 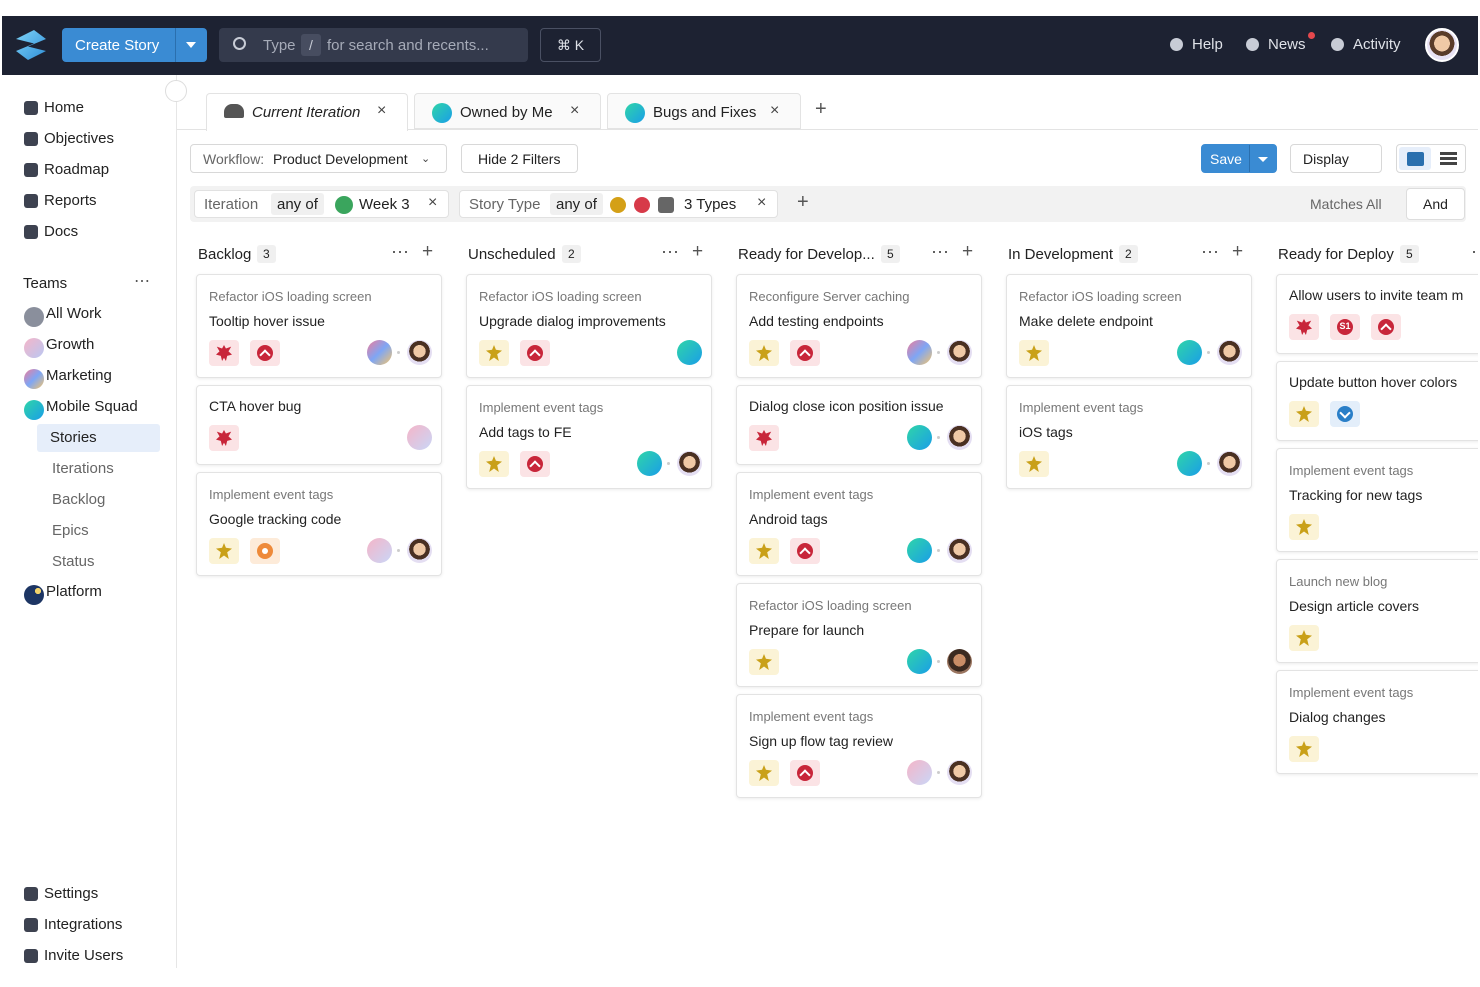 I want to click on column-count: 2, so click(x=571, y=254).